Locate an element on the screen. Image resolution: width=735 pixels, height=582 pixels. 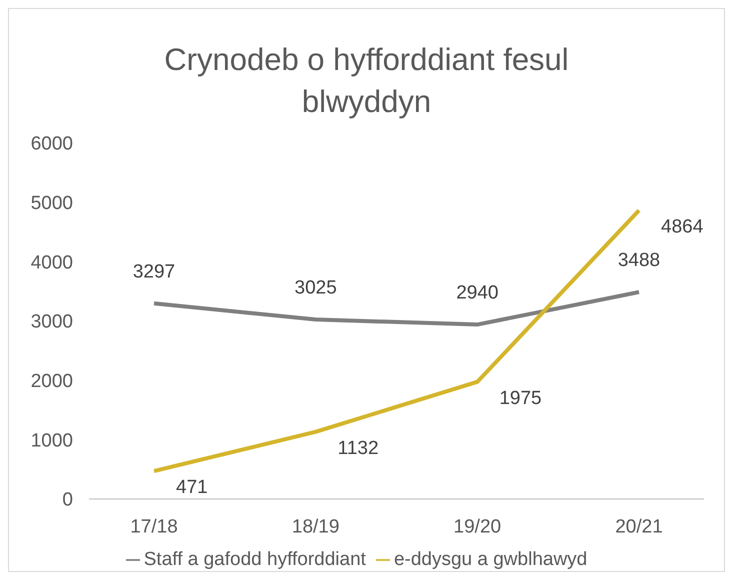
y-tick-label: 2000 is located at coordinates (51, 381).